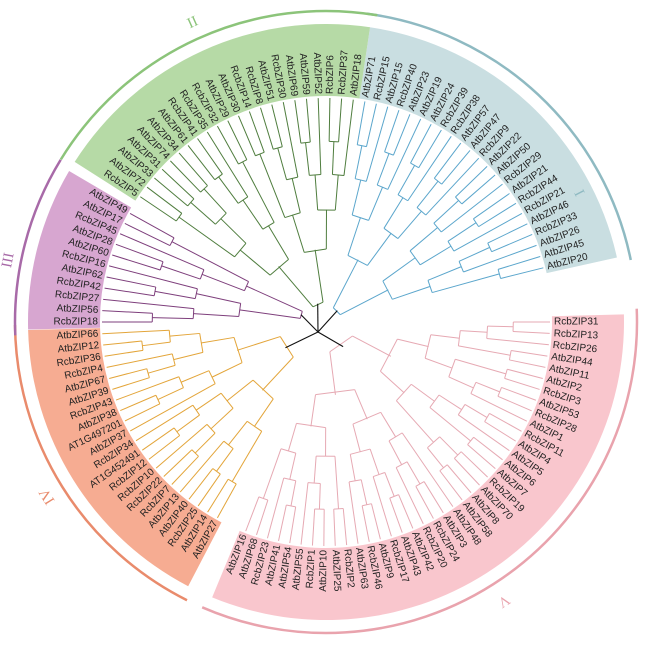 The image size is (650, 647). I want to click on leaf-label: RcbZIP37, so click(344, 72).